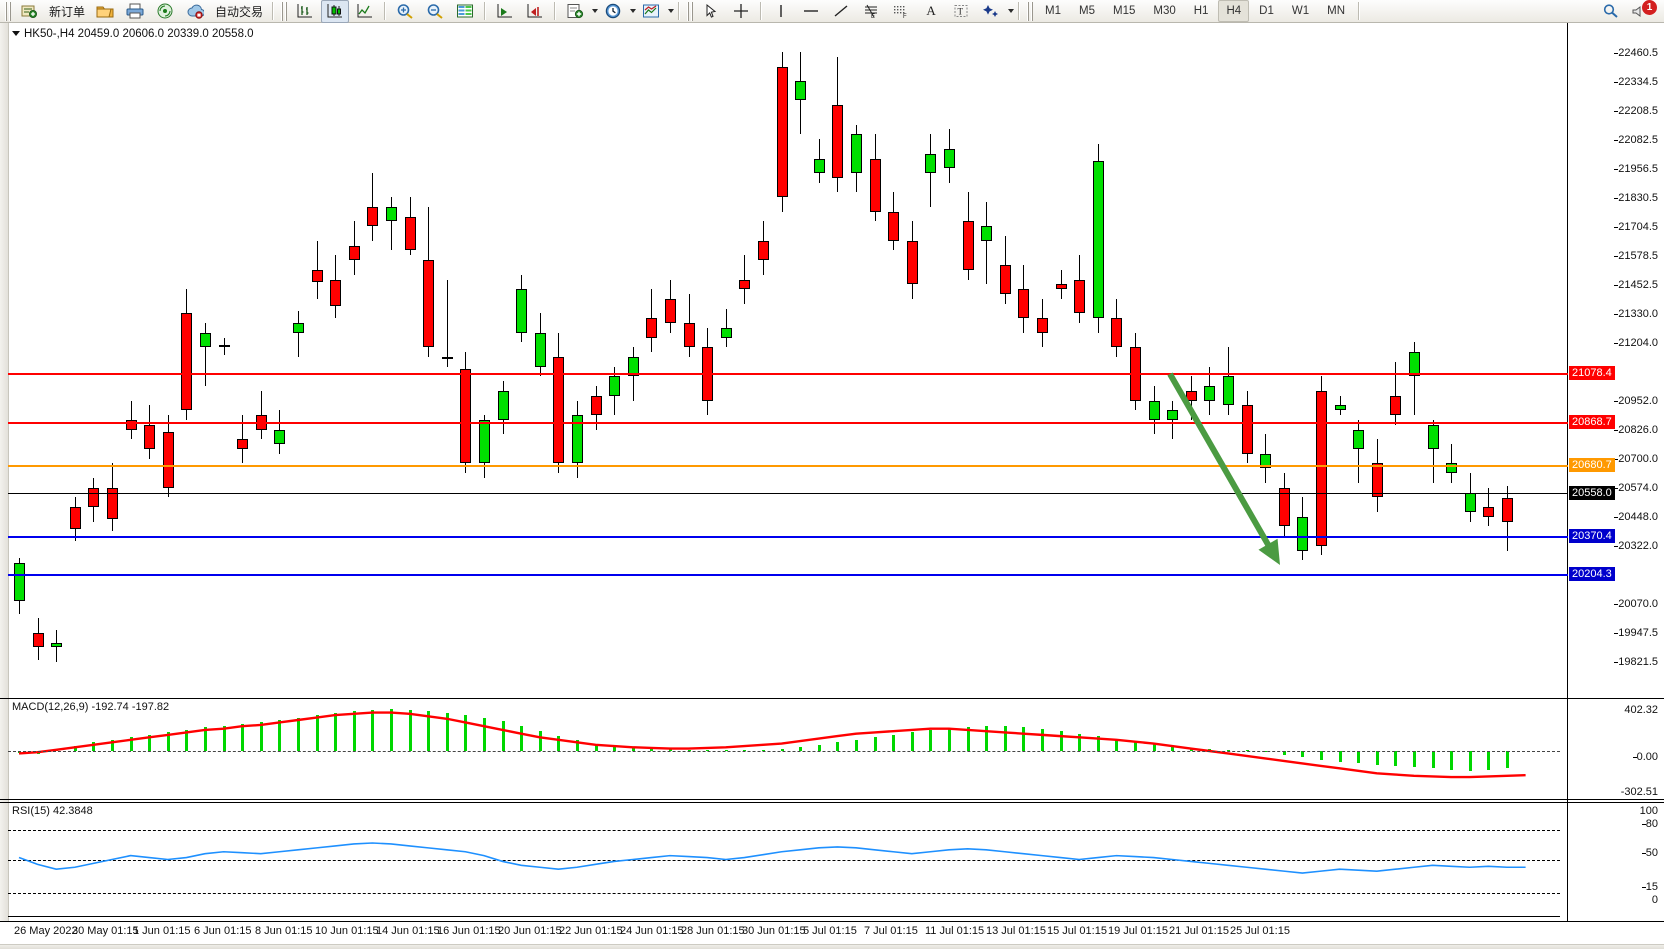  Describe the element at coordinates (365, 11) in the screenshot. I see `line-chart-icon` at that location.